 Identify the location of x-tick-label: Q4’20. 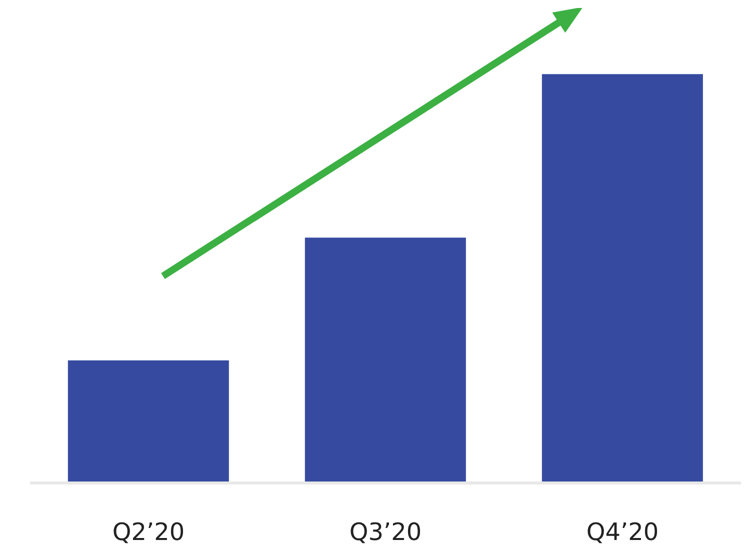
(622, 532).